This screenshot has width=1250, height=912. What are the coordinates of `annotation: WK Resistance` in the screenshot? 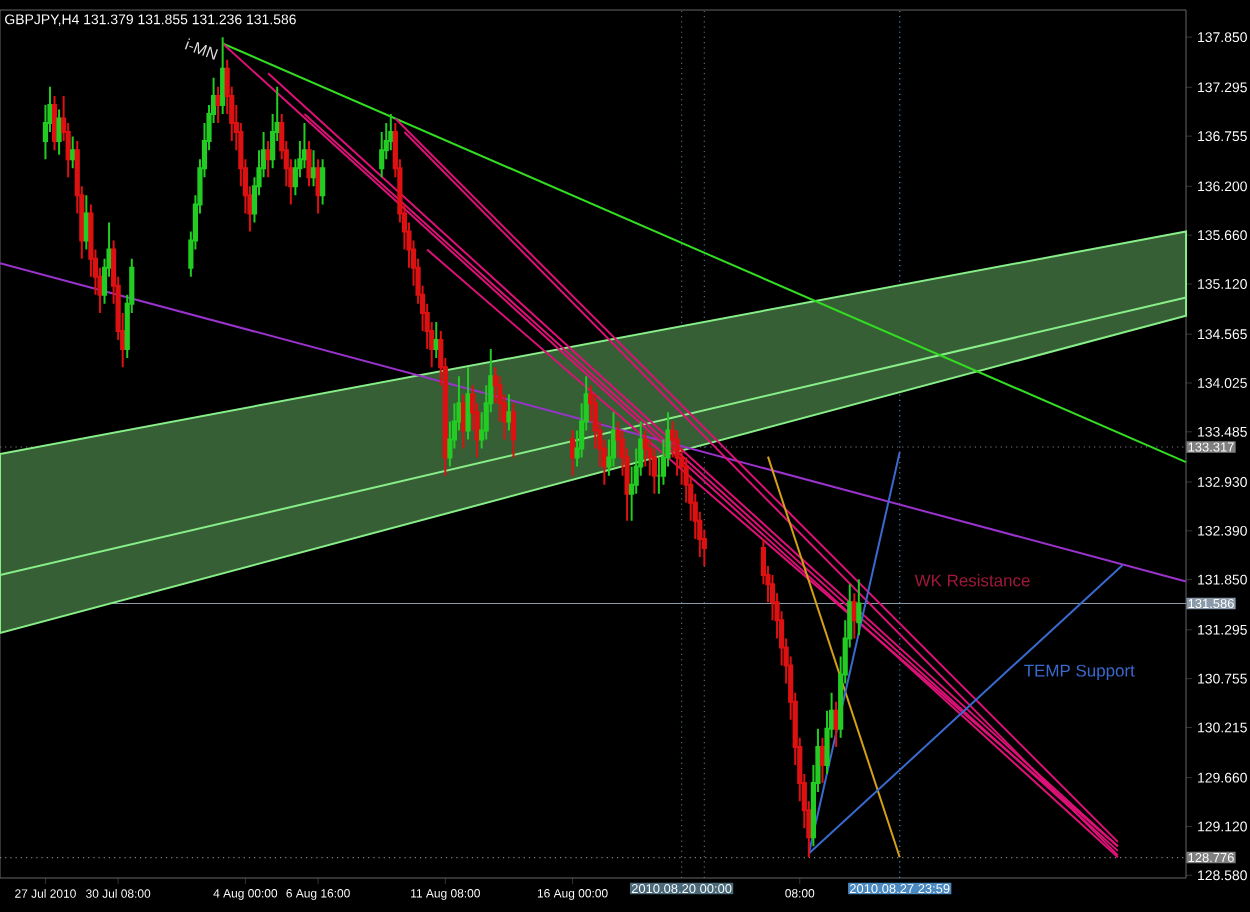 It's located at (972, 580).